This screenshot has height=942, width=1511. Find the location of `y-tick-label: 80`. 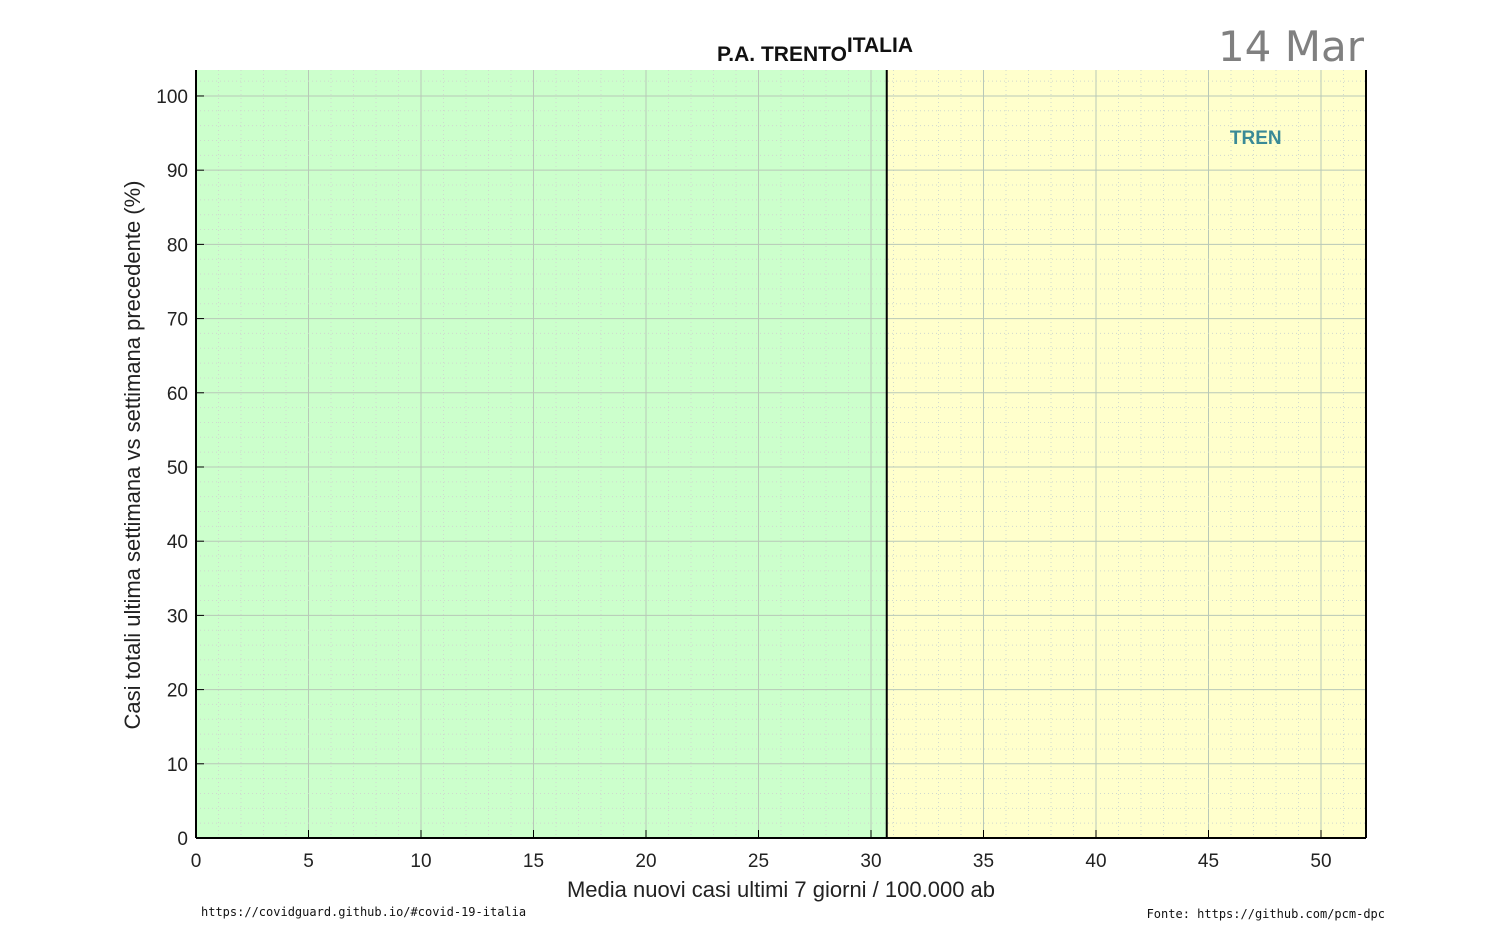

y-tick-label: 80 is located at coordinates (177, 245).